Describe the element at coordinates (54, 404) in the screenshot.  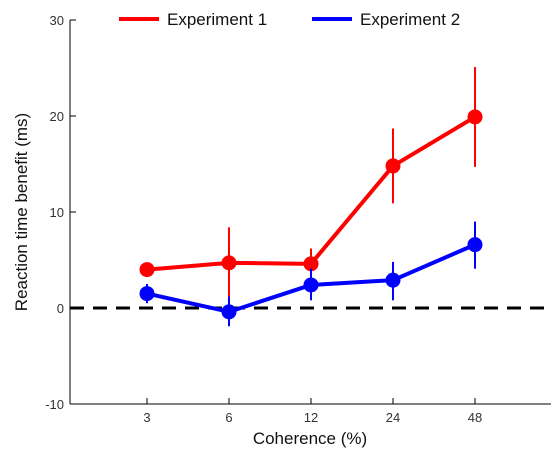
I see `y-tick-label: -10` at that location.